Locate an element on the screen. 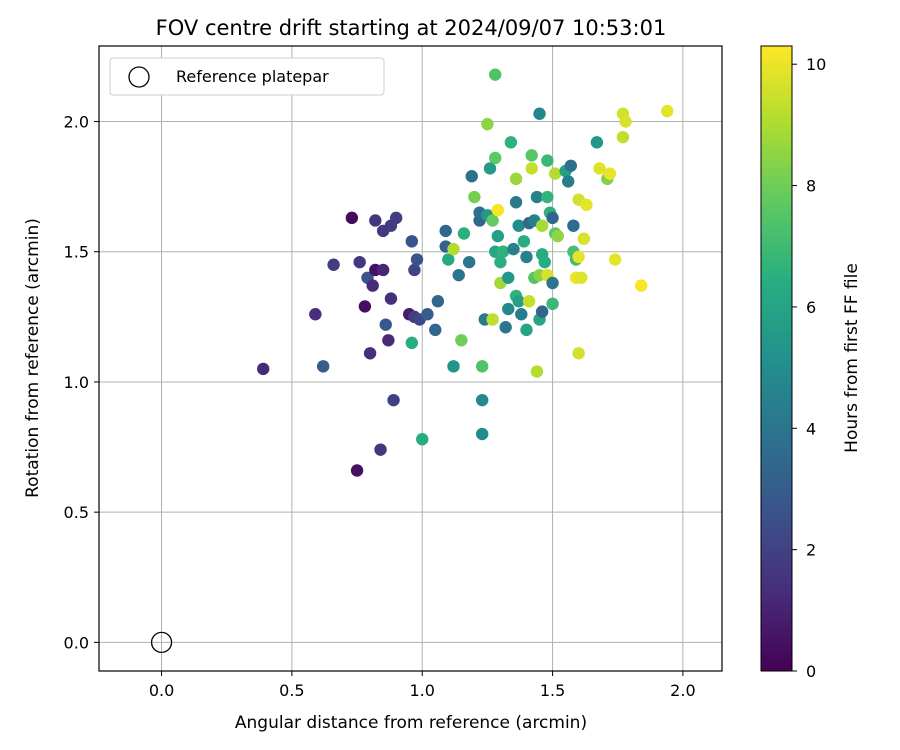  colorbar-tick-label: 2 is located at coordinates (811, 550).